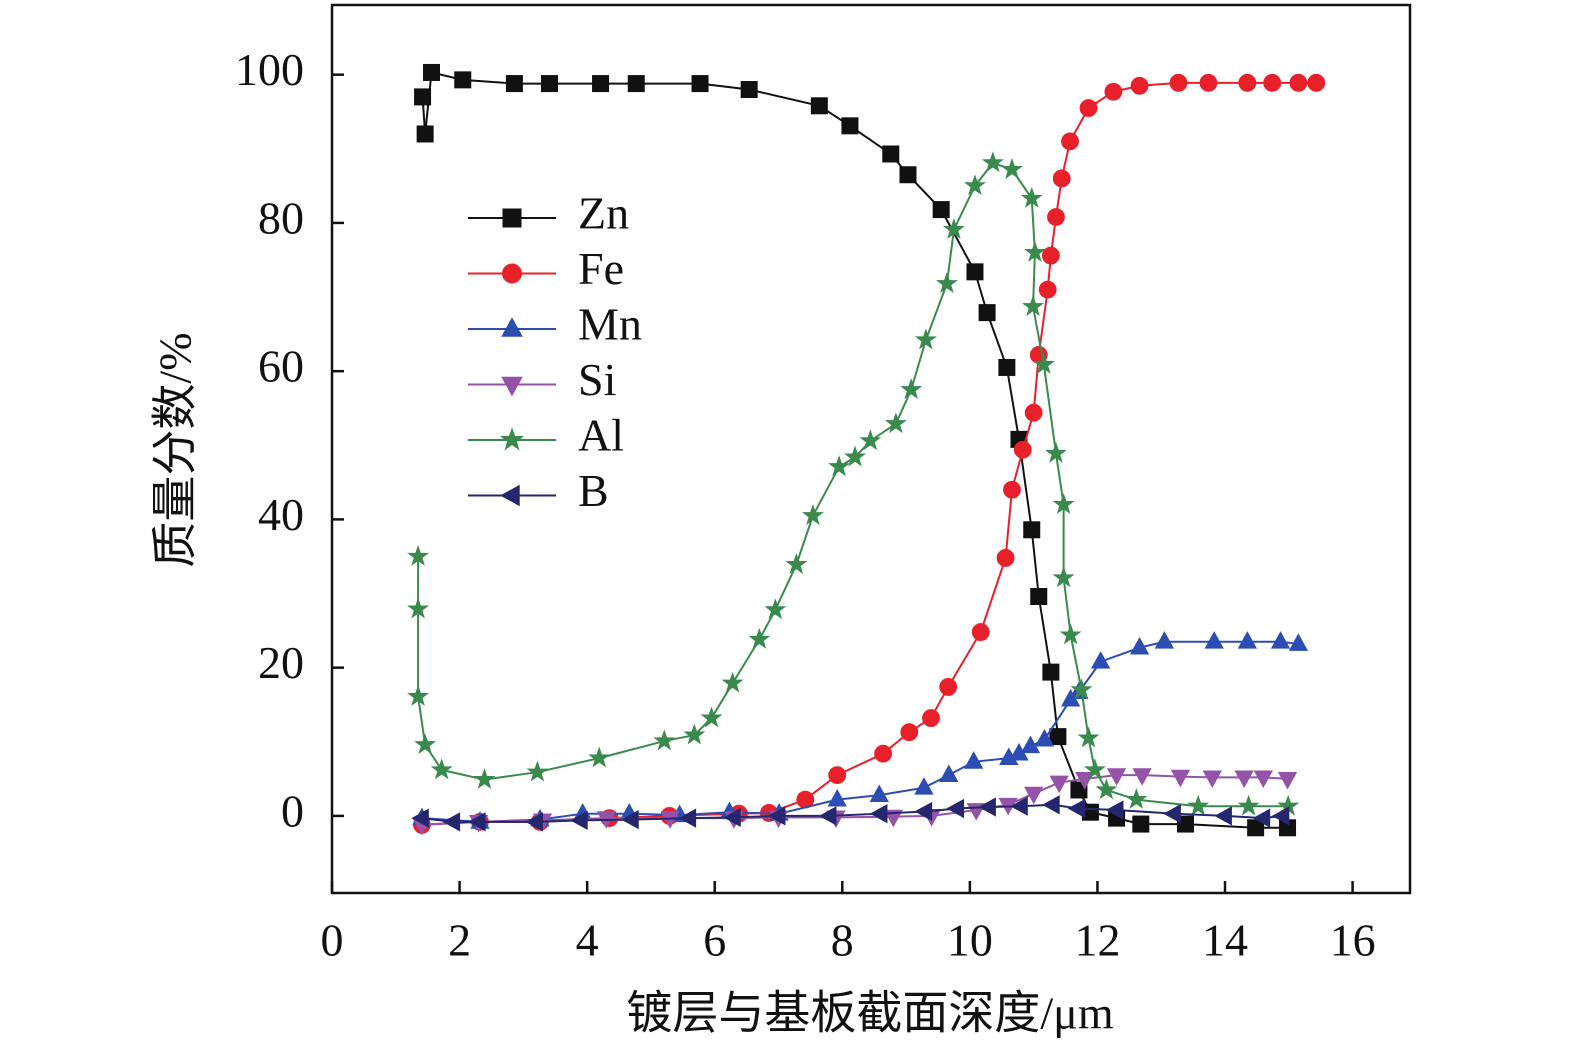 The image size is (1575, 1064). Describe the element at coordinates (869, 1013) in the screenshot. I see `x-axis-title: 镀层与基板截面深度/μm` at that location.